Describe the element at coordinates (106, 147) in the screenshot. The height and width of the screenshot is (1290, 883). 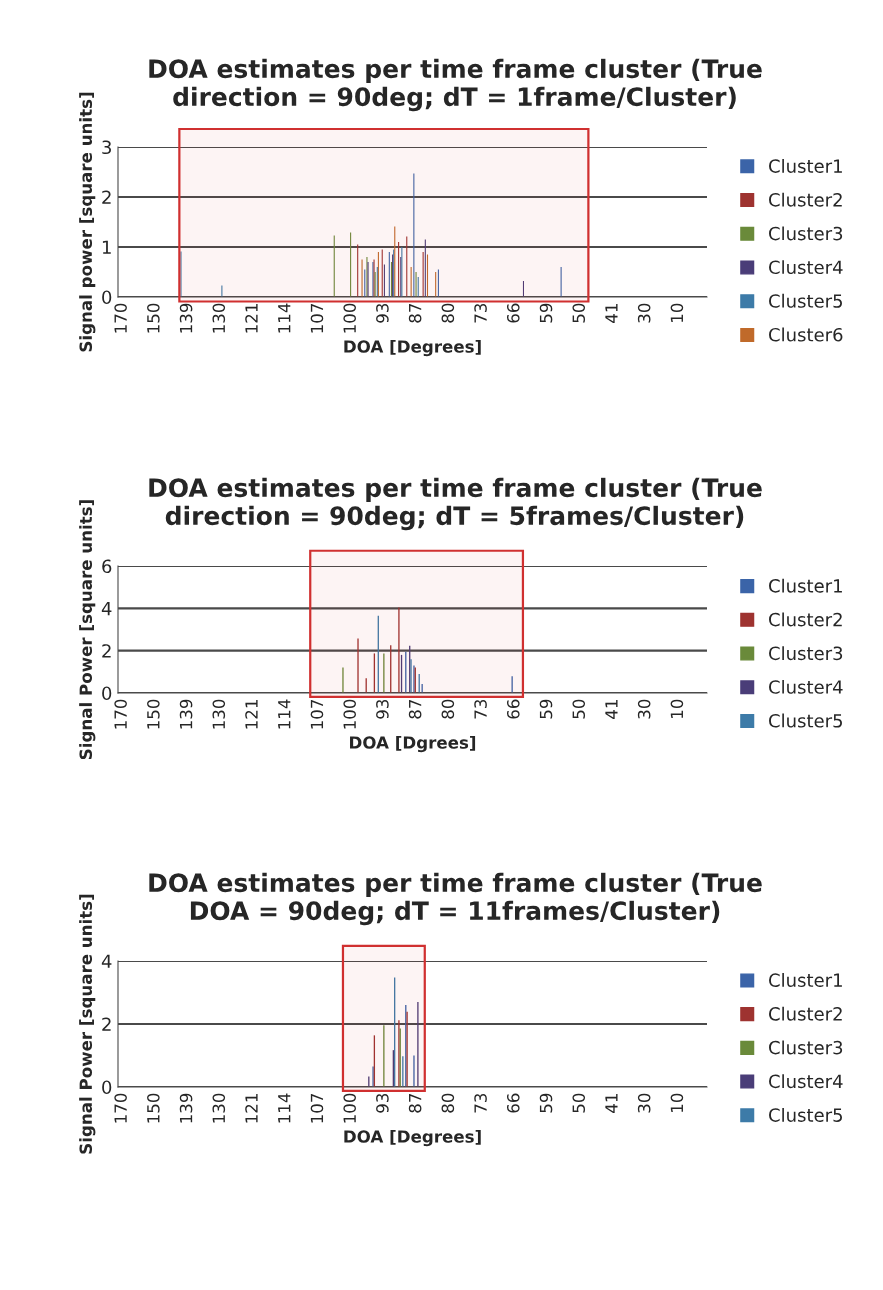
I see `y-tick-label: 3` at that location.